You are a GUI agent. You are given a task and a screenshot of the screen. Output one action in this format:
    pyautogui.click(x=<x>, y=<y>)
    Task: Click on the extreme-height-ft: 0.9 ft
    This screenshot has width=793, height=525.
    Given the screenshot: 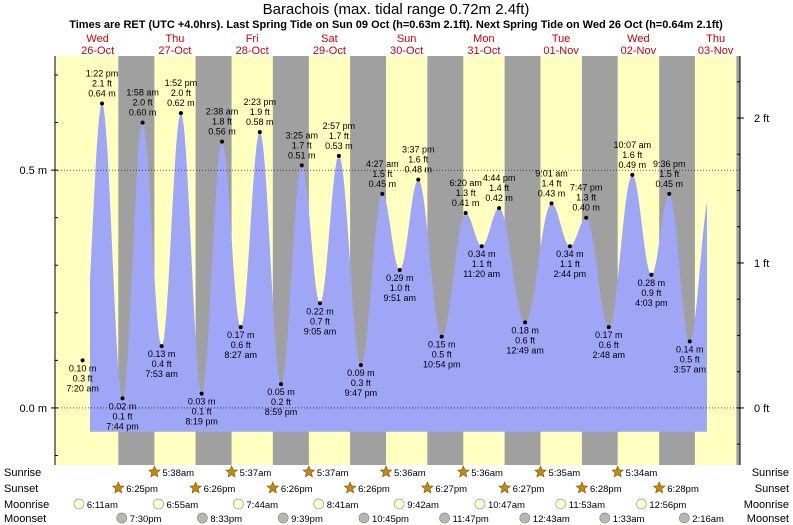 What is the action you would take?
    pyautogui.click(x=651, y=293)
    